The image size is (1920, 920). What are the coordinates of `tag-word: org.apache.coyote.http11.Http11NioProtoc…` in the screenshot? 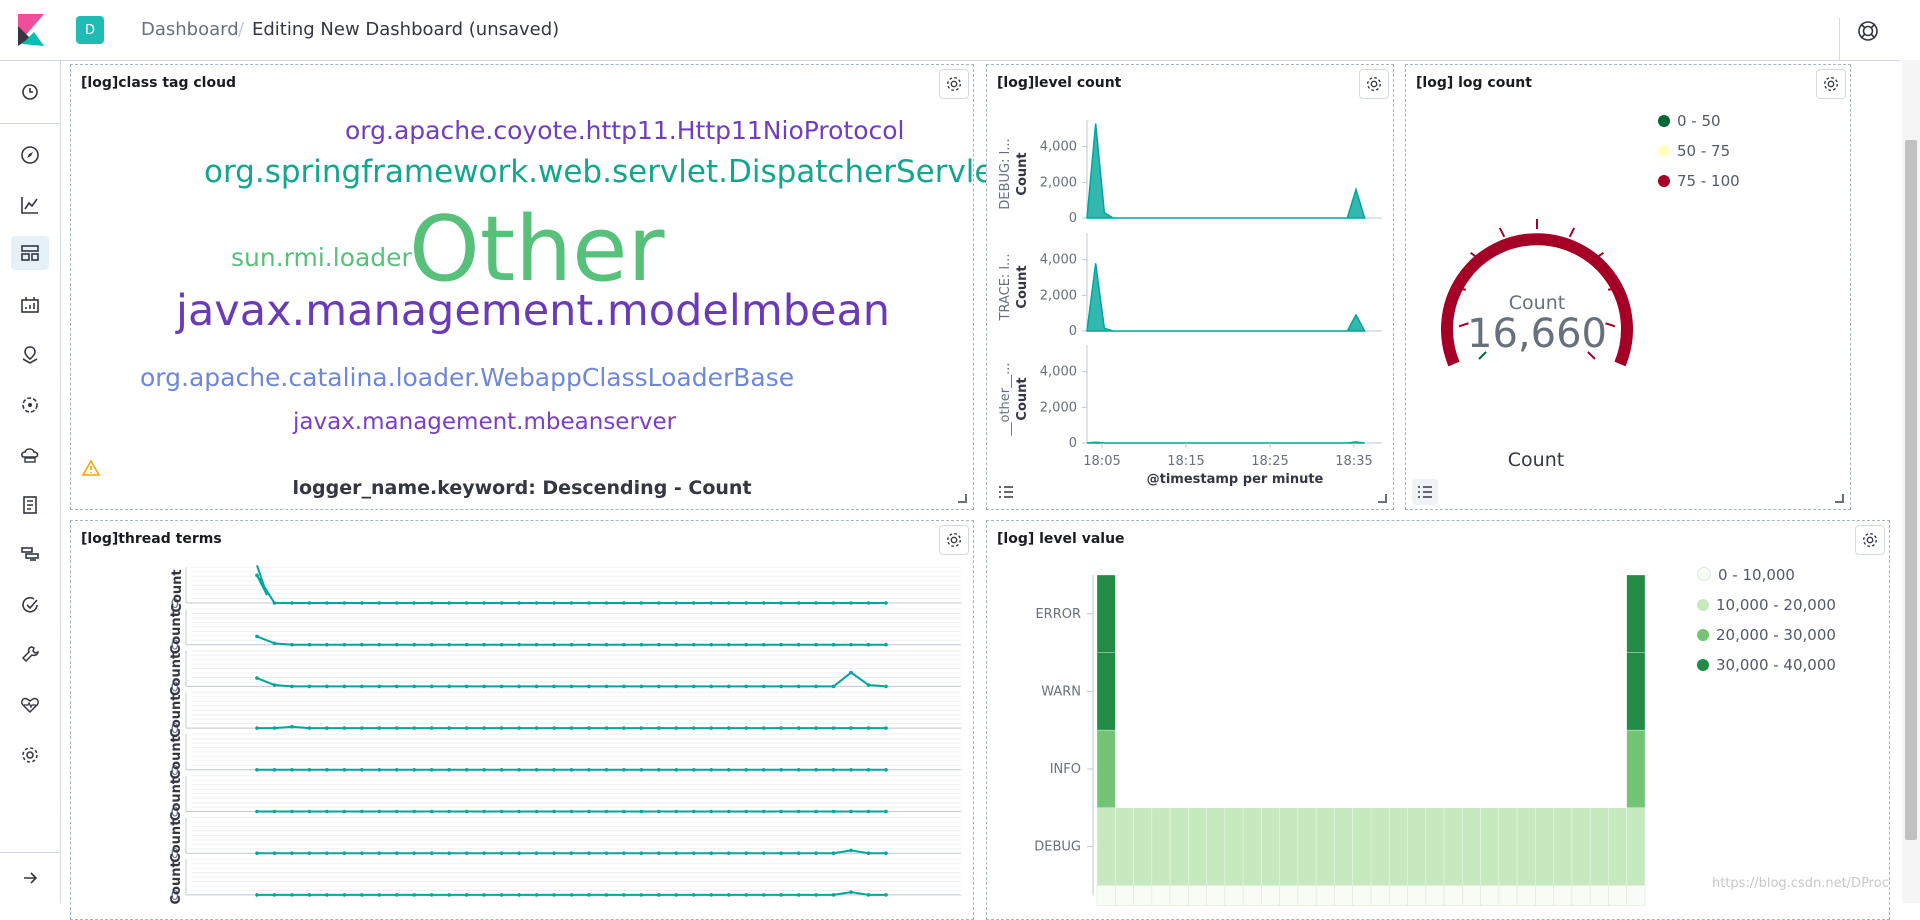 It's located at (625, 130).